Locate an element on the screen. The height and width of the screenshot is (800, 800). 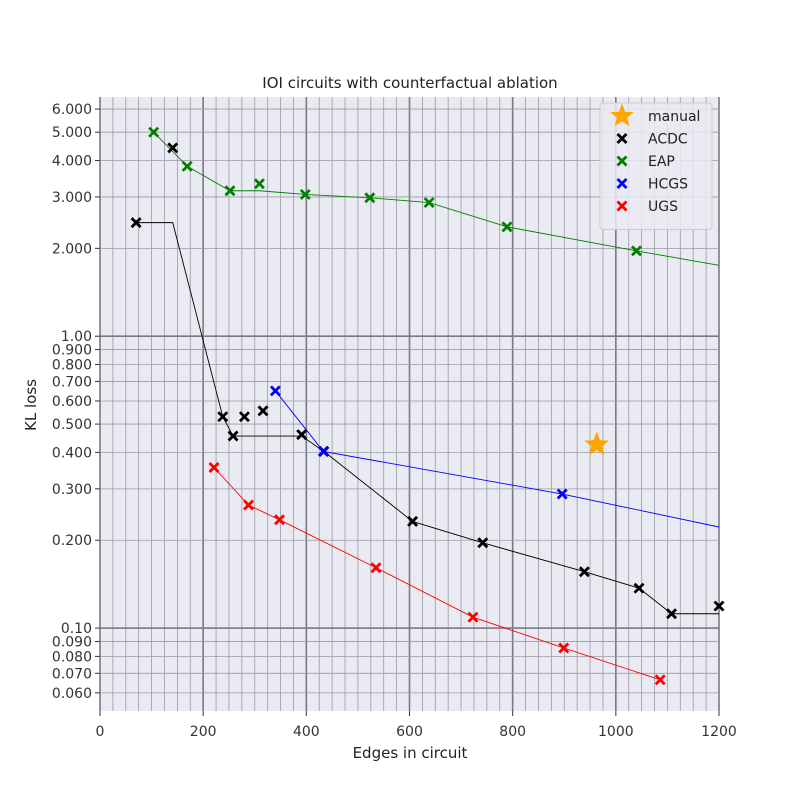
y-tick-label: 0.500 is located at coordinates (72, 425).